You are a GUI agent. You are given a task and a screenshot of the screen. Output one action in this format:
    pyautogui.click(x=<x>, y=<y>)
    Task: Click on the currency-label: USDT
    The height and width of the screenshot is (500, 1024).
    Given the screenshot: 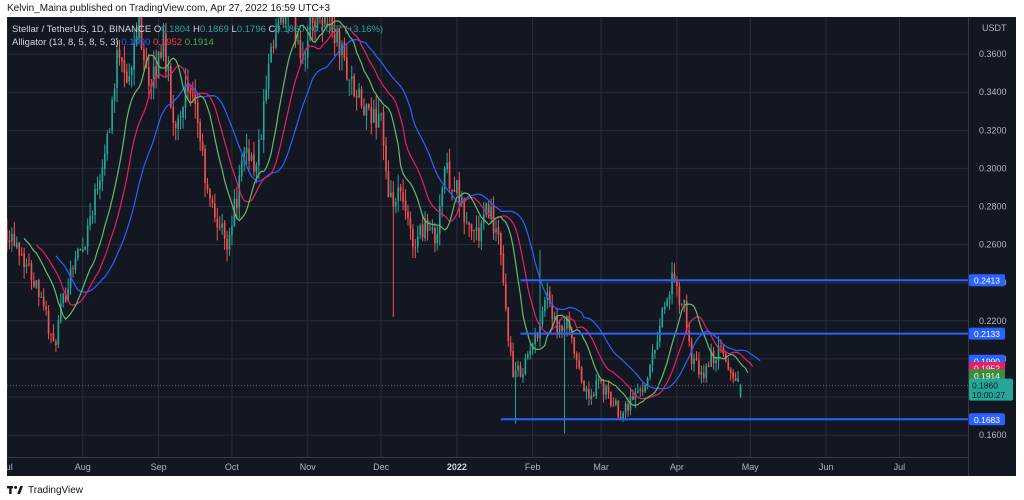 What is the action you would take?
    pyautogui.click(x=994, y=28)
    